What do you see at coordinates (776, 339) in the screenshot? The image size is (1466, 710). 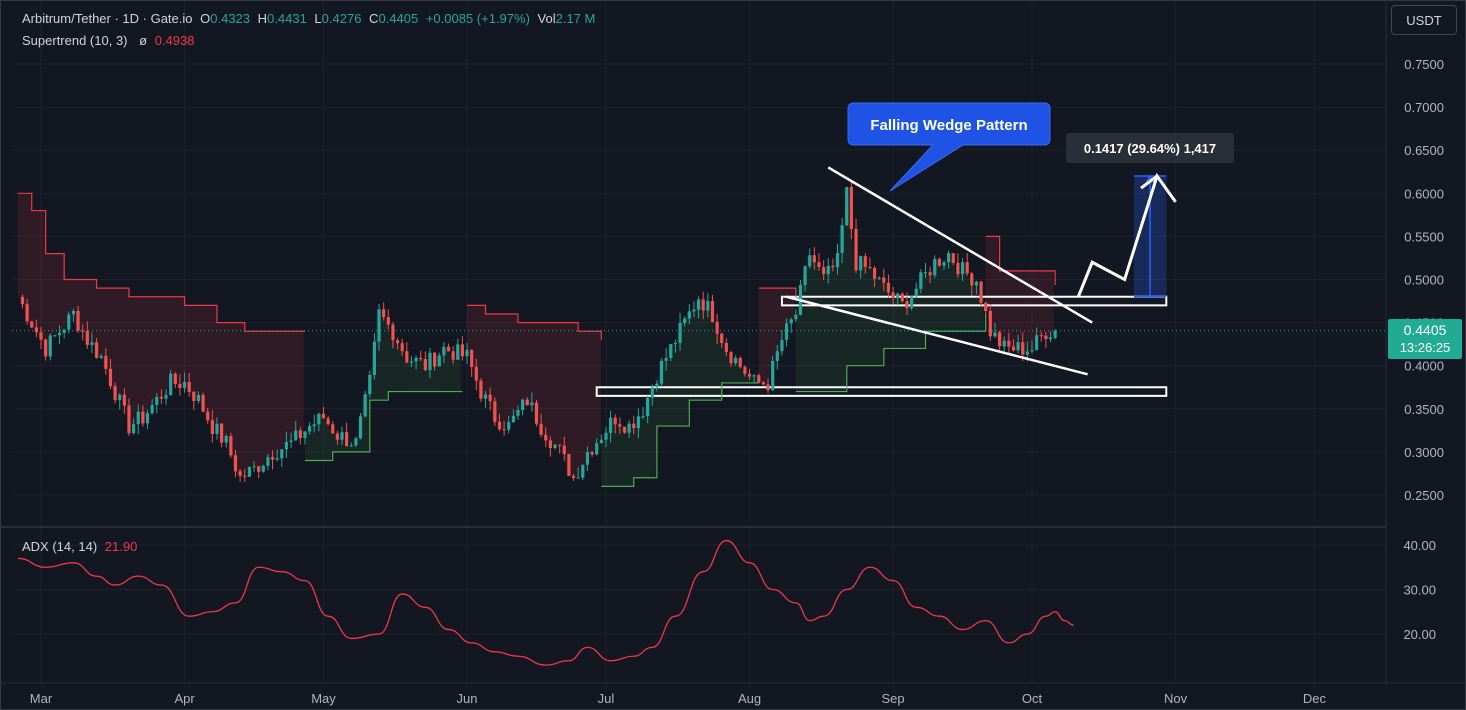 I see `supertrend-down-fill` at bounding box center [776, 339].